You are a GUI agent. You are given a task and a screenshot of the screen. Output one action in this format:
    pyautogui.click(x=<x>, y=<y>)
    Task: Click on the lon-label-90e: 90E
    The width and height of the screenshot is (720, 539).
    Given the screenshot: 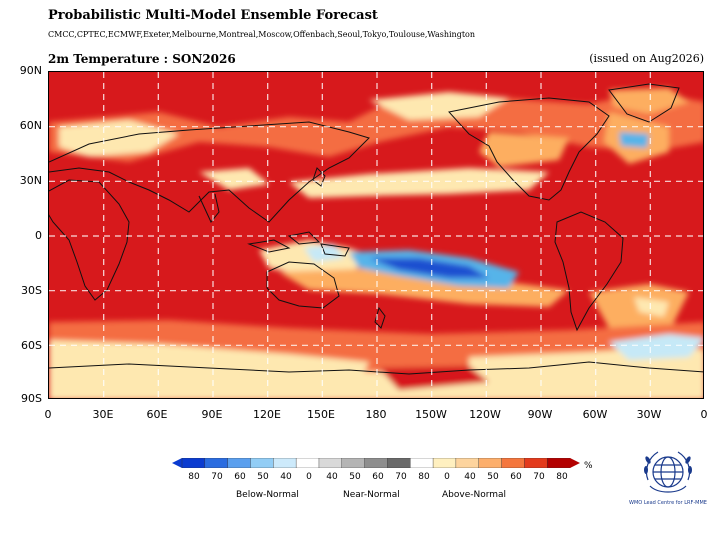 What is the action you would take?
    pyautogui.click(x=212, y=414)
    